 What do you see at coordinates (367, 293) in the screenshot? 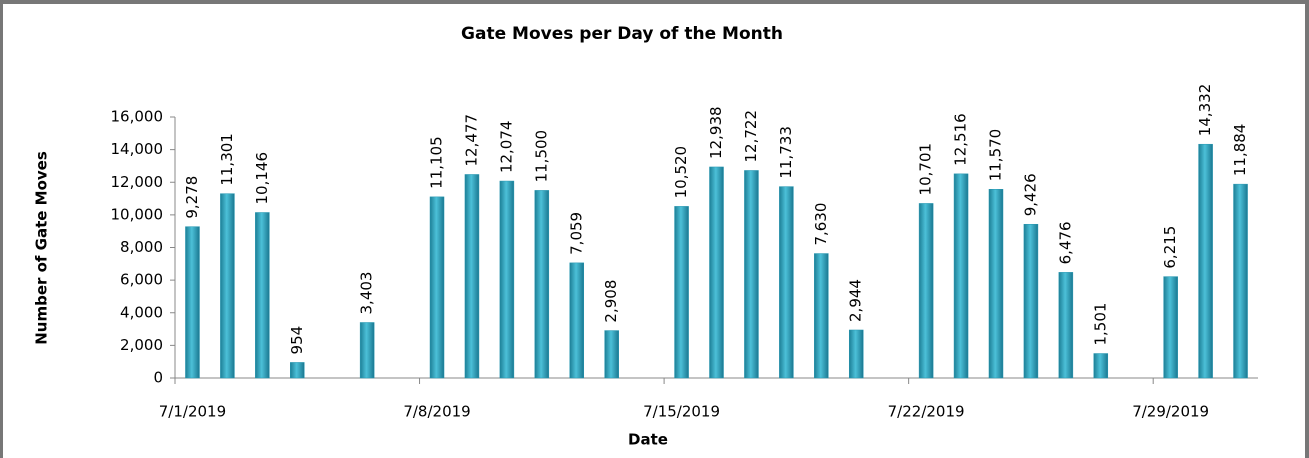
I see `data-label: 3,403` at bounding box center [367, 293].